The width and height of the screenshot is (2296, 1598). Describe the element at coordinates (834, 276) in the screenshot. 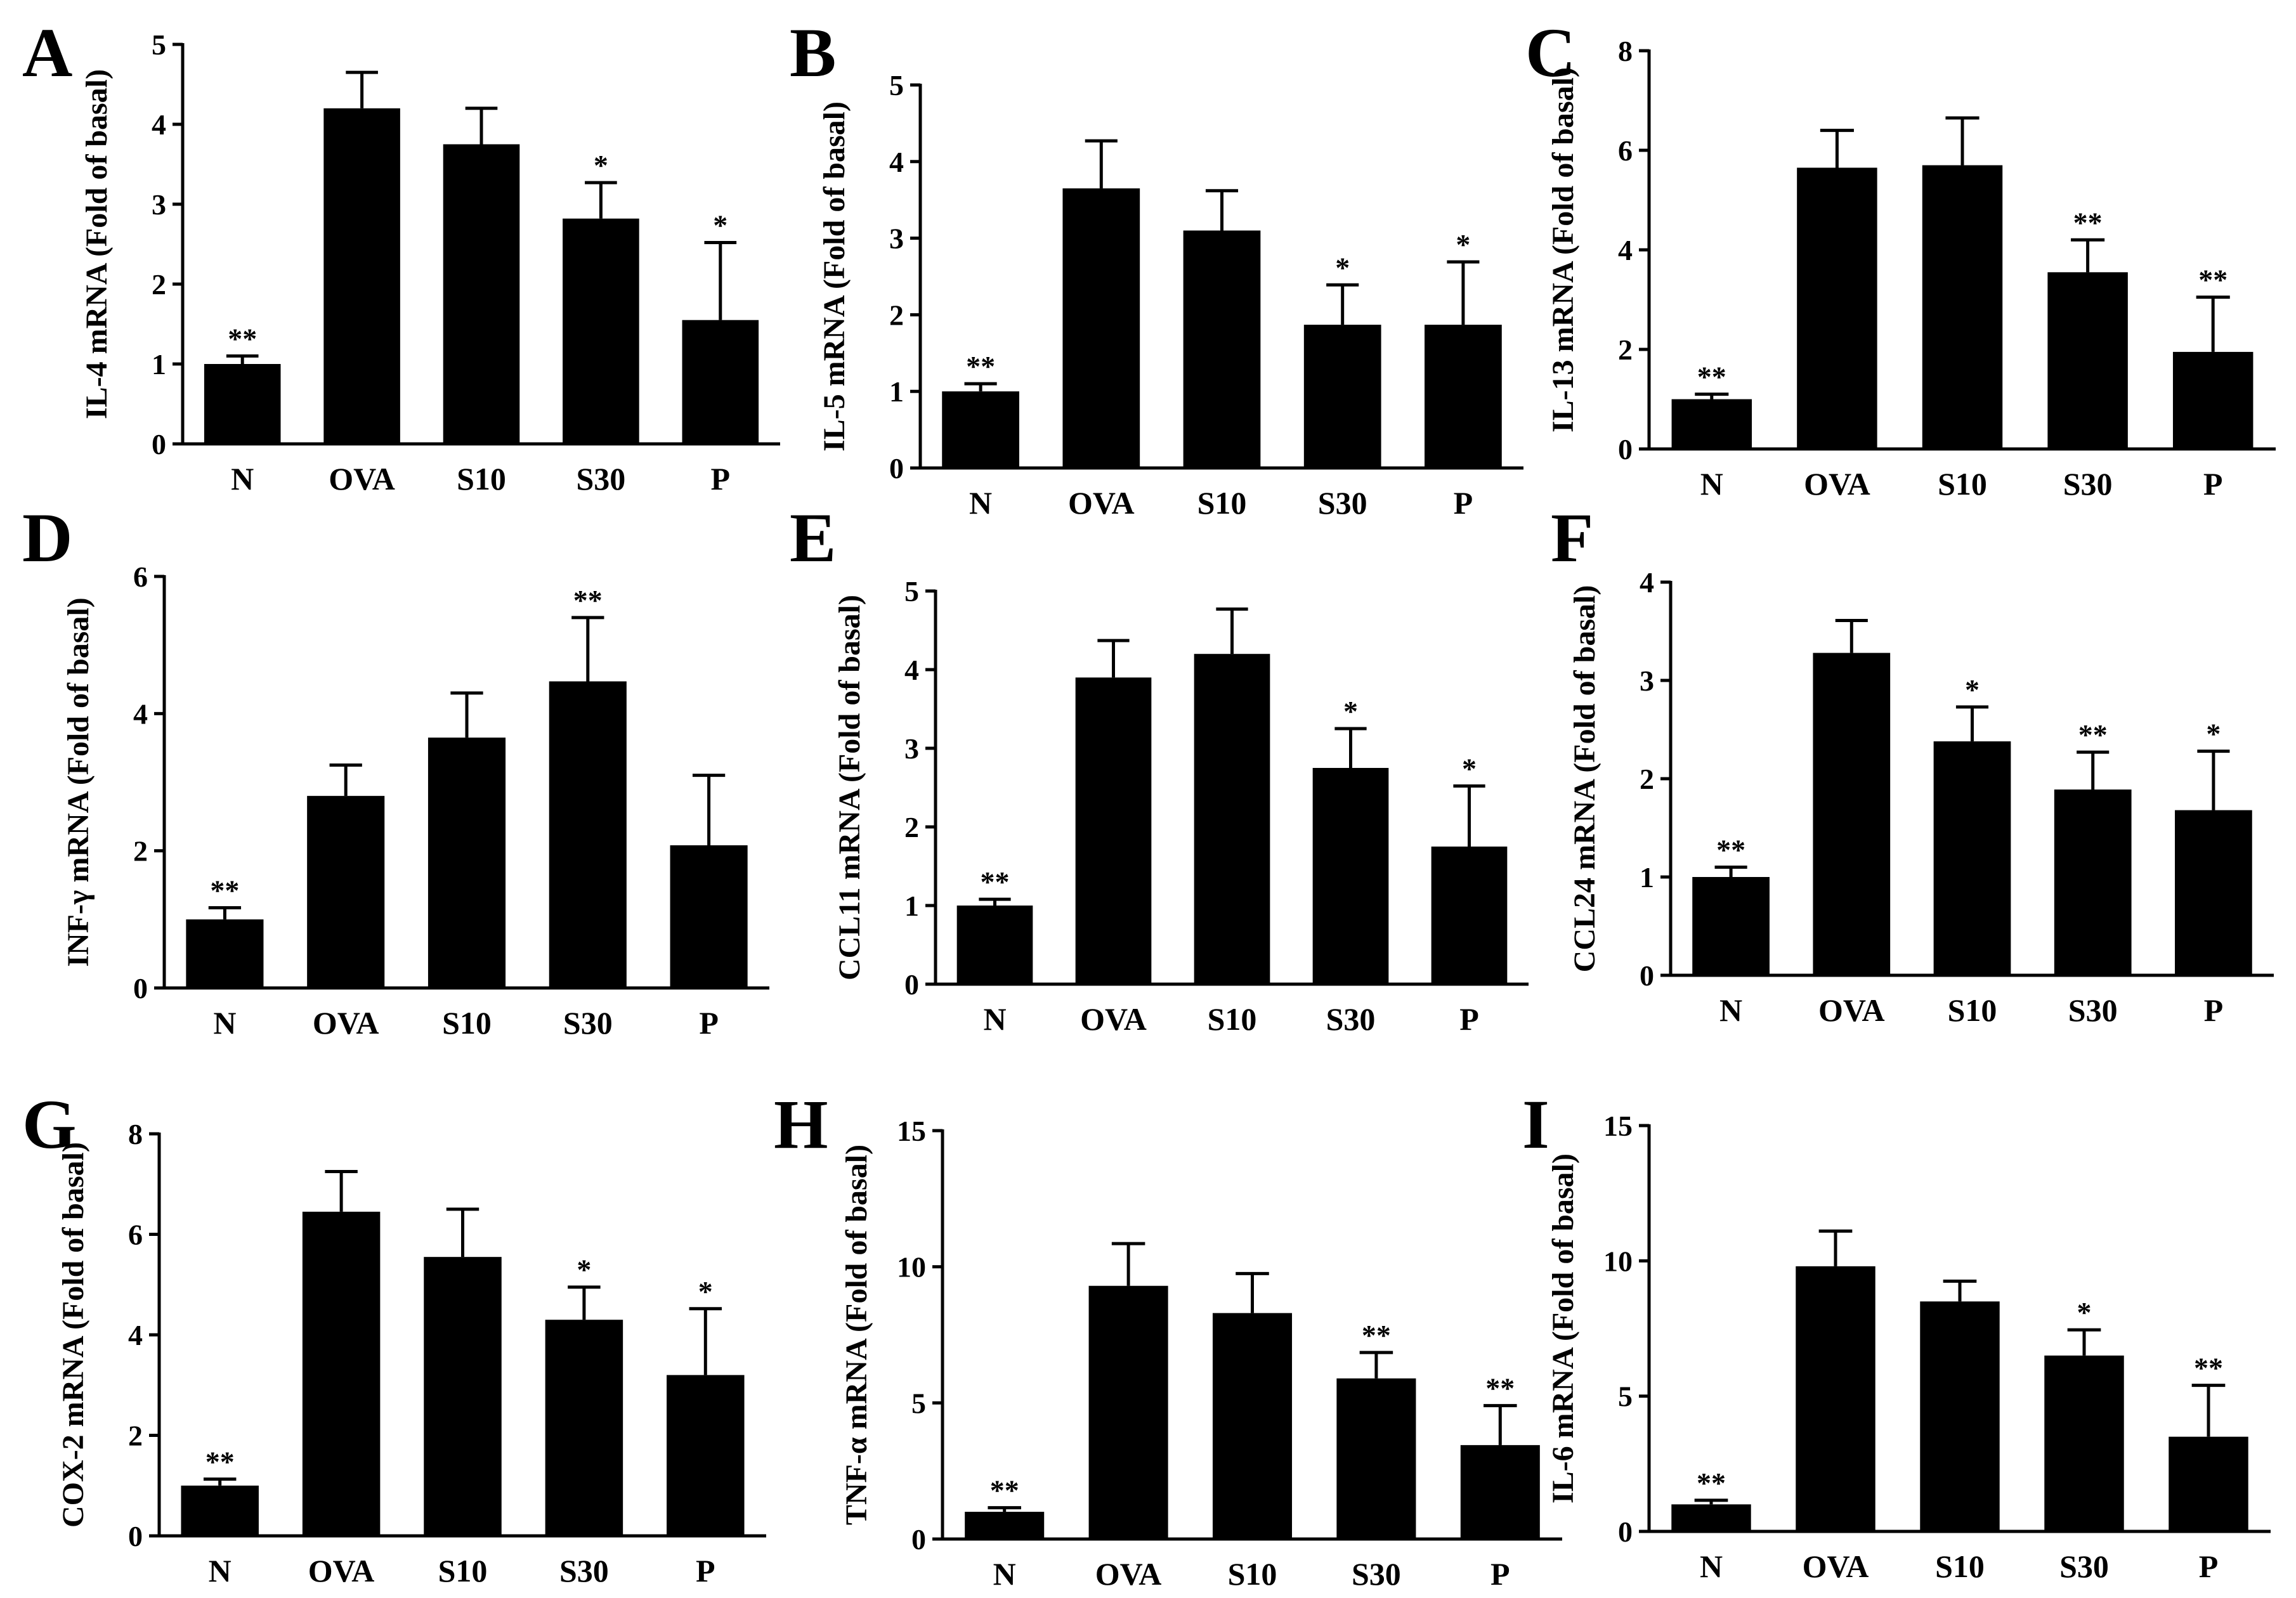

I see `y-axis-label: IL-5 mRNA (Fold of basal)` at that location.